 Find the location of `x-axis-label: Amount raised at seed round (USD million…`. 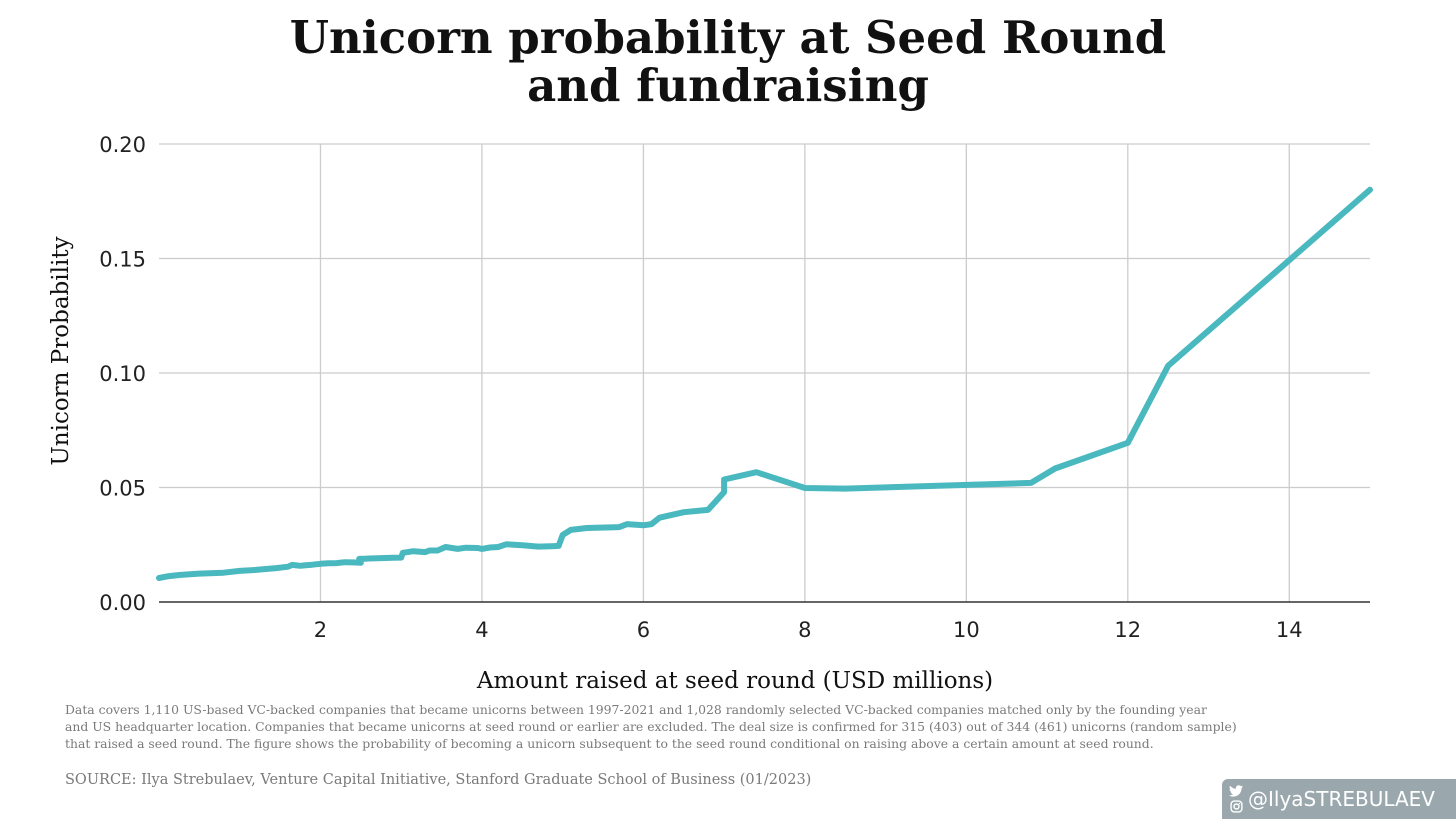

x-axis-label: Amount raised at seed round (USD million… is located at coordinates (734, 681).